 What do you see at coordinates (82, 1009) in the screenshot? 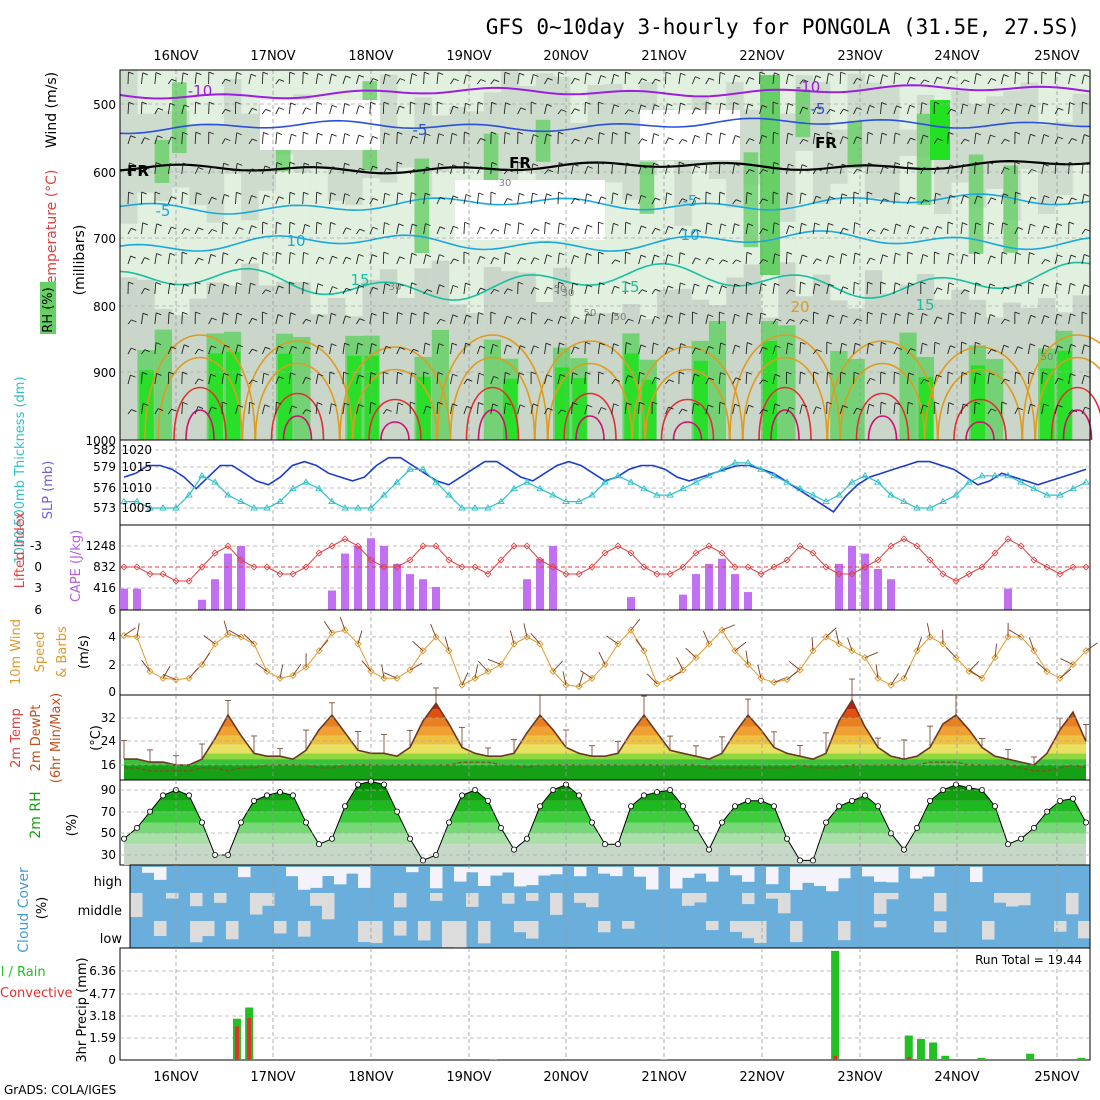
I see `axis-label-precip: 3hr Precip (mm)` at bounding box center [82, 1009].